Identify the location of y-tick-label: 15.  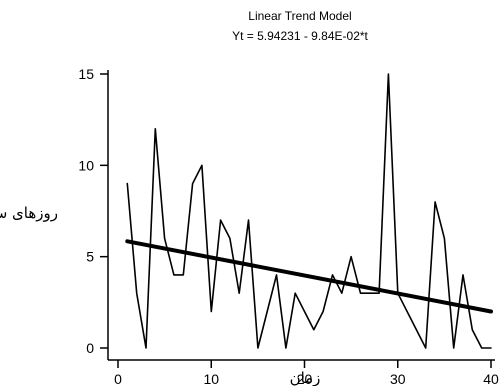
(86, 74).